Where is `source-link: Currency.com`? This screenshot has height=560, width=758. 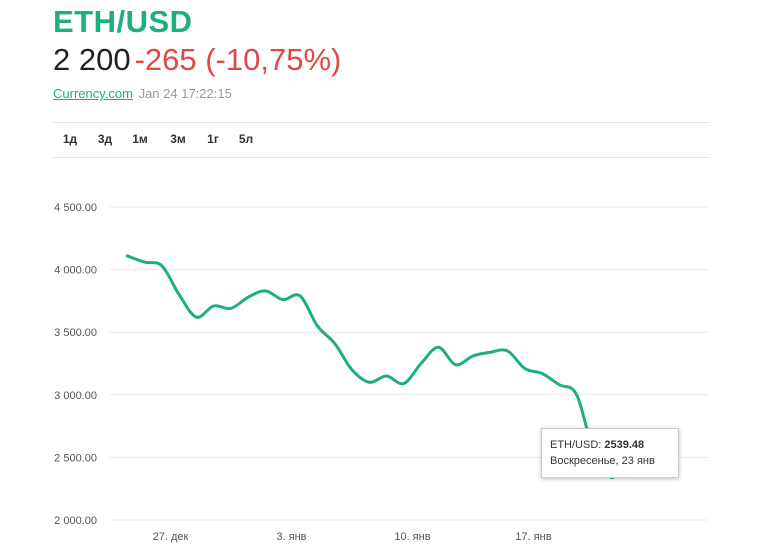
source-link: Currency.com is located at coordinates (93, 93).